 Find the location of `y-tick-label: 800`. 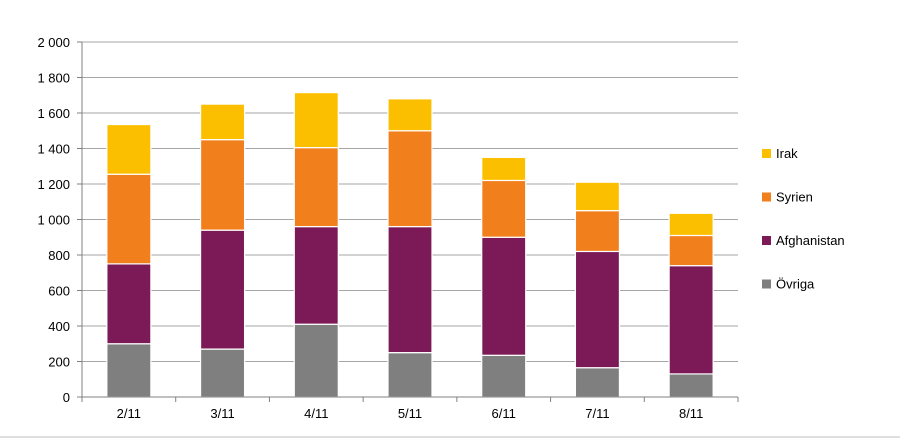

y-tick-label: 800 is located at coordinates (59, 255).